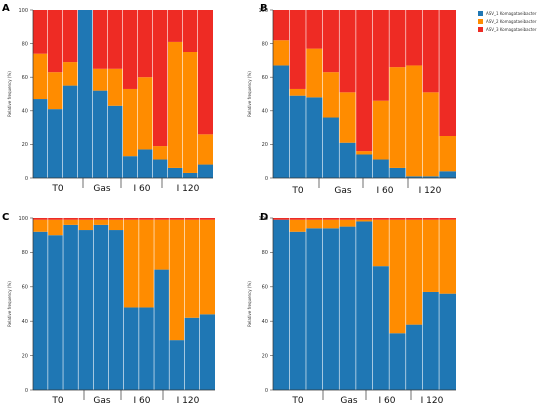 The height and width of the screenshot is (412, 550). I want to click on legend-label: ASV_1 Komagataeibacter, so click(511, 13).